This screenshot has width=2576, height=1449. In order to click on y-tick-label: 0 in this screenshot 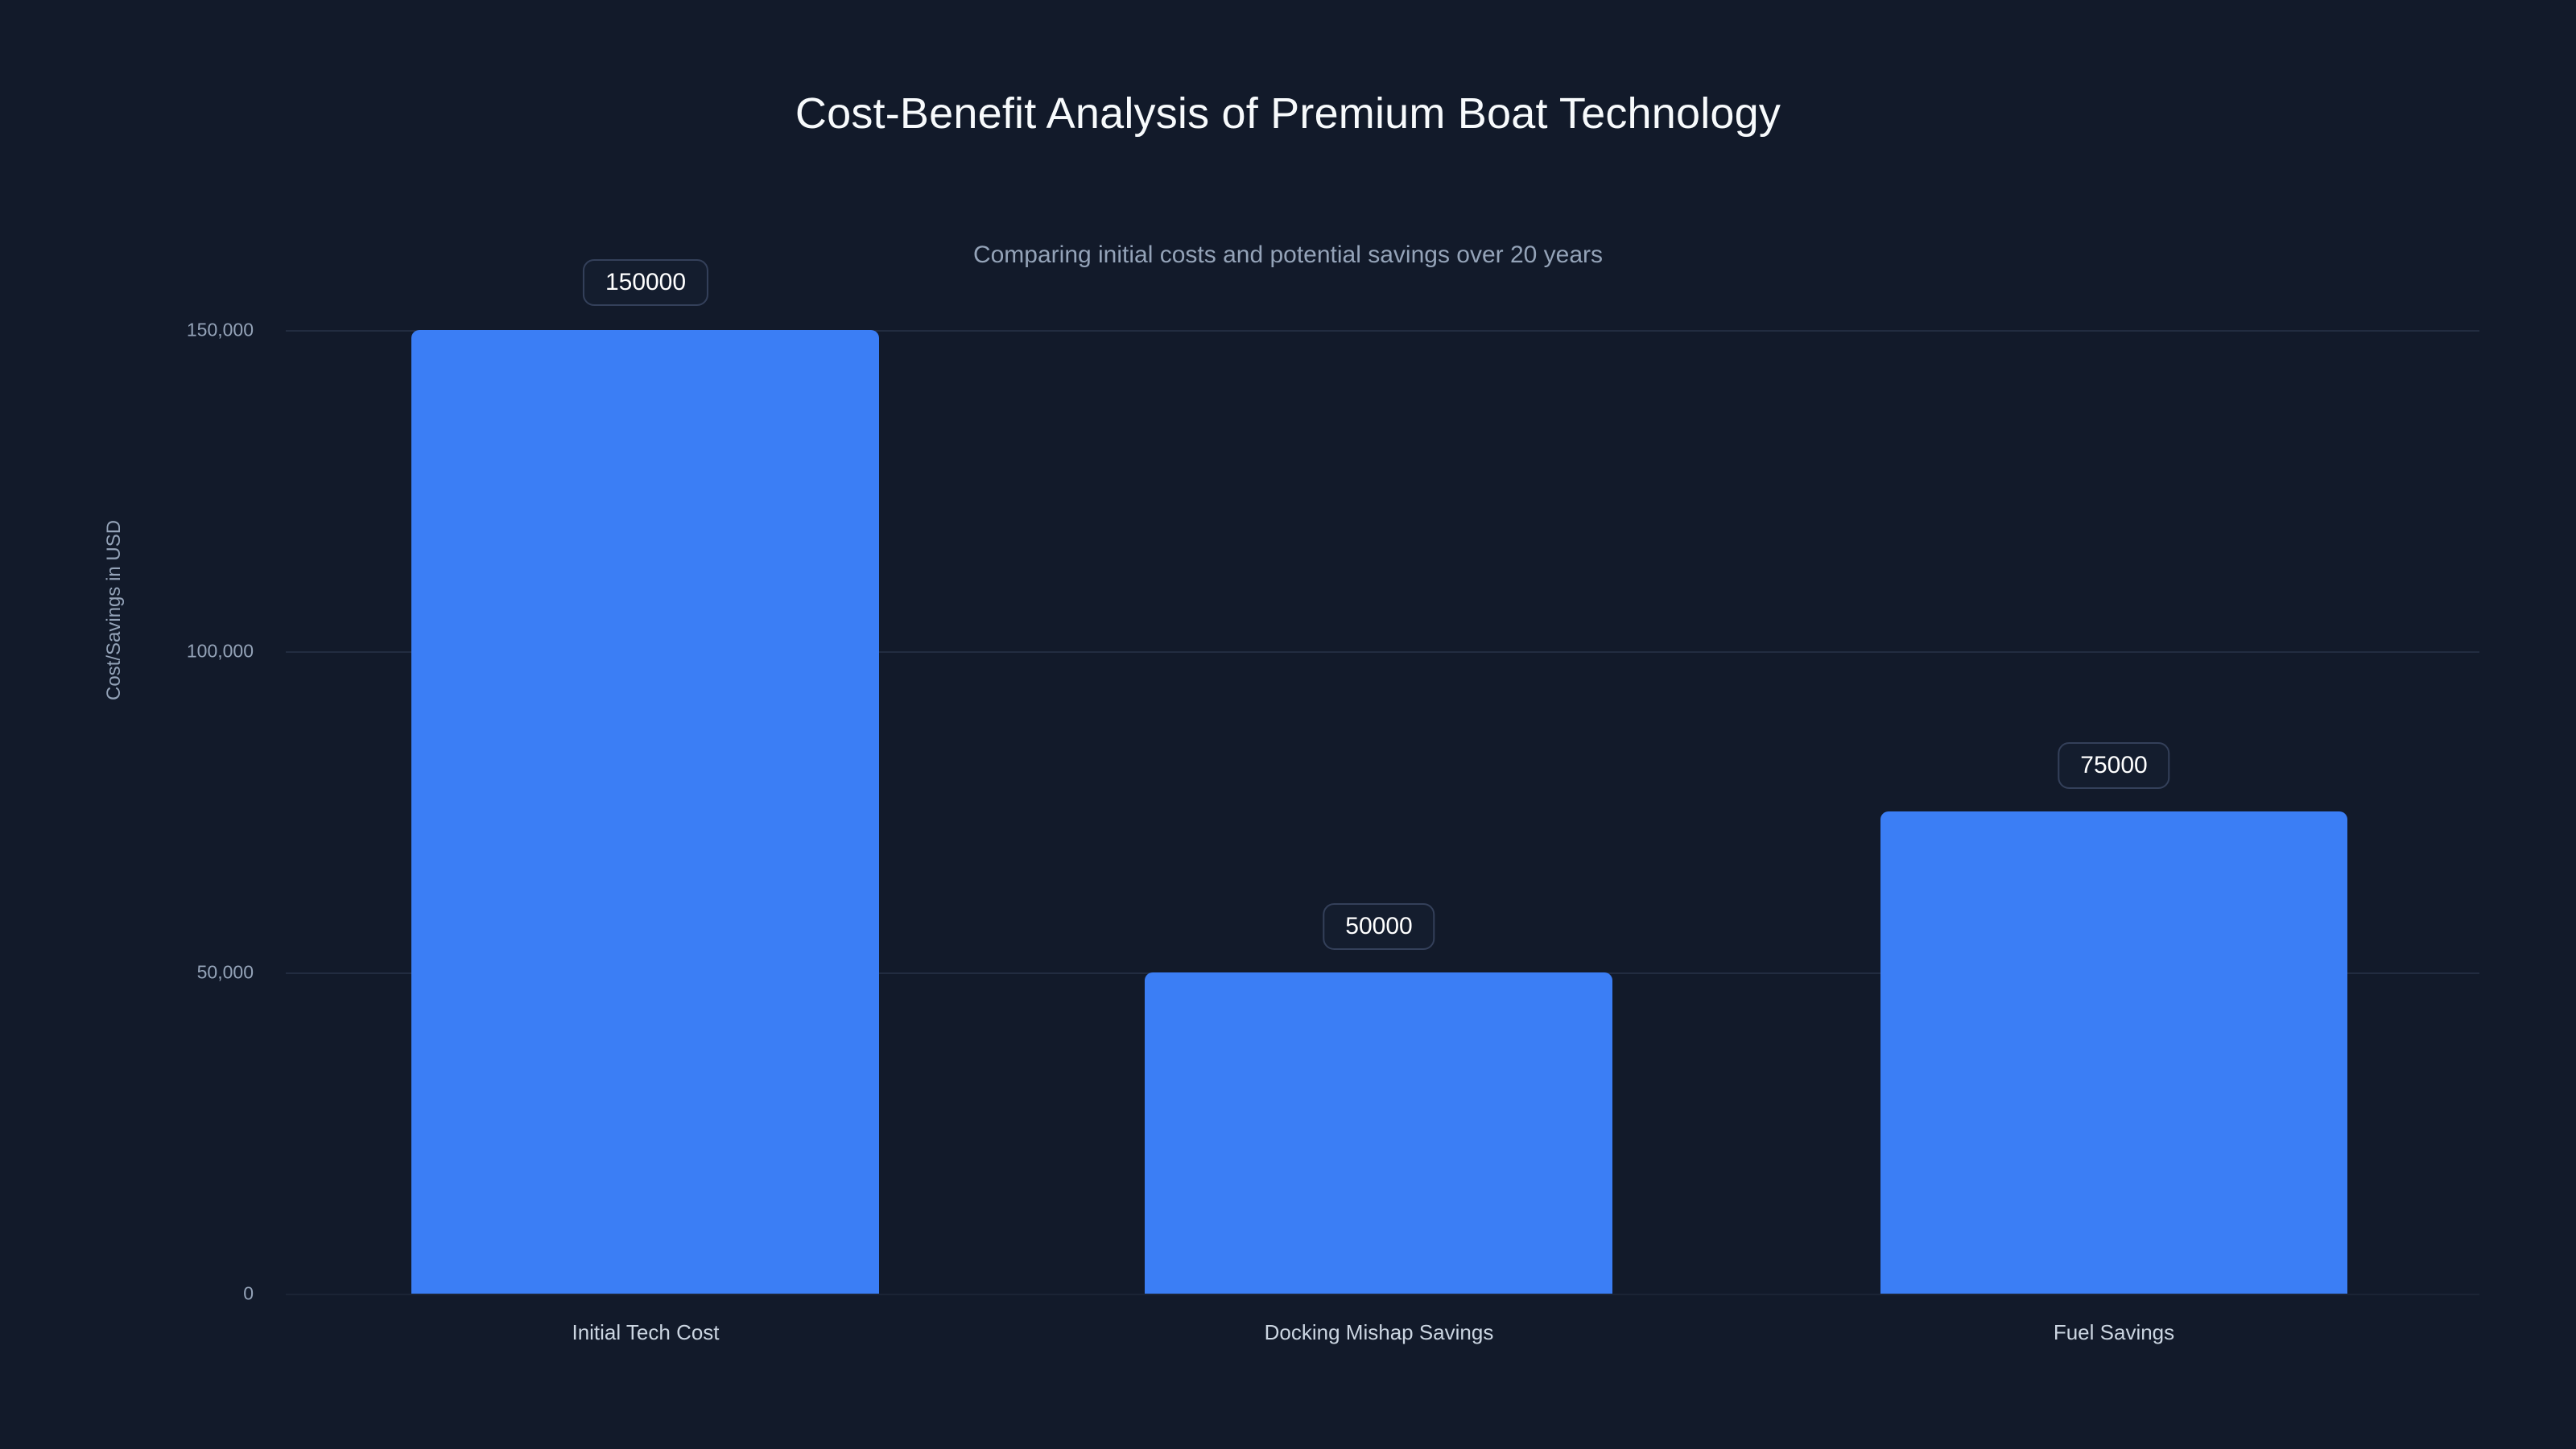, I will do `click(248, 1293)`.